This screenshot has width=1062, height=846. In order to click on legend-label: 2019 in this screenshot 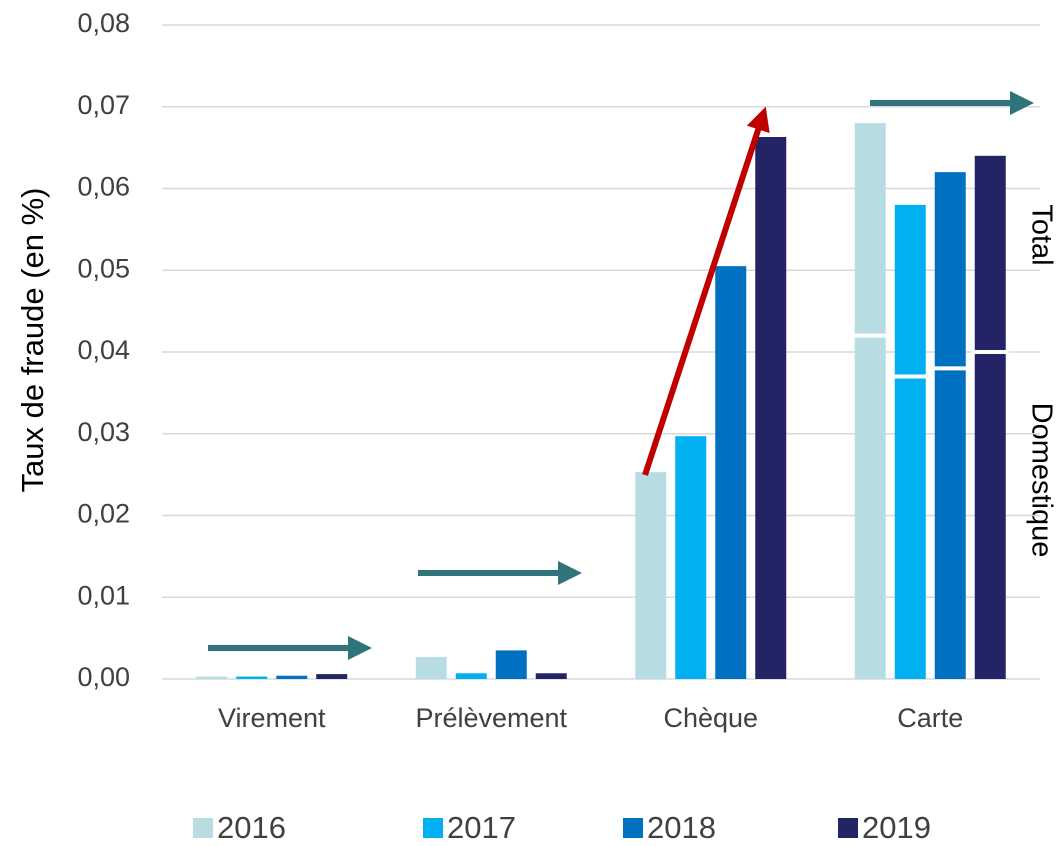, I will do `click(896, 827)`.